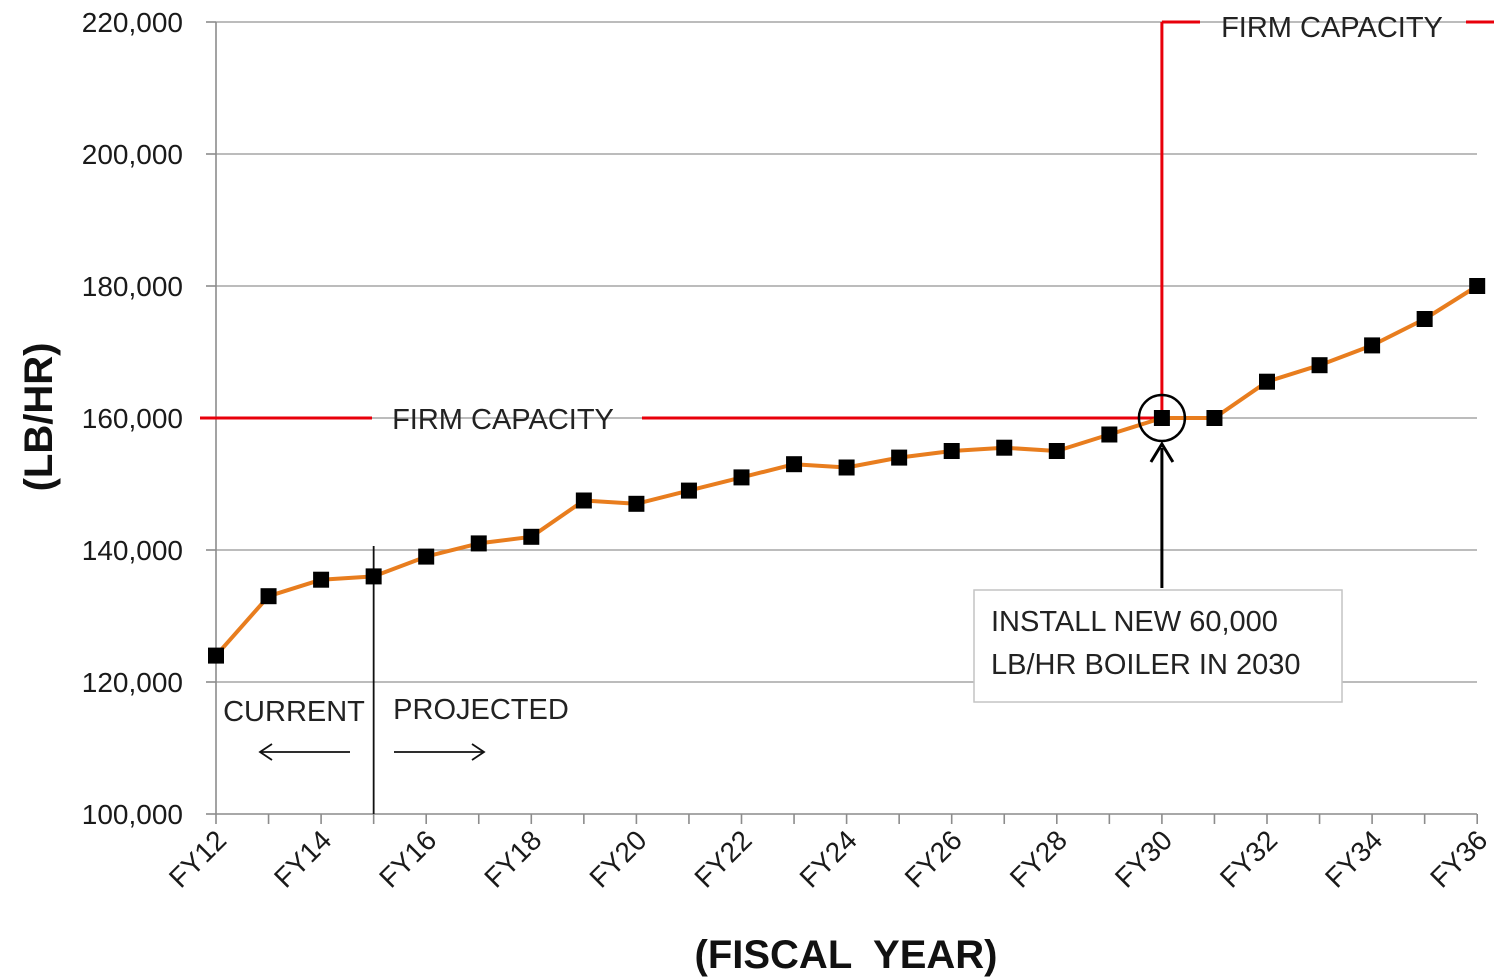  Describe the element at coordinates (396, 680) in the screenshot. I see `current-projected-divider: CURRENT PROJECTED` at that location.